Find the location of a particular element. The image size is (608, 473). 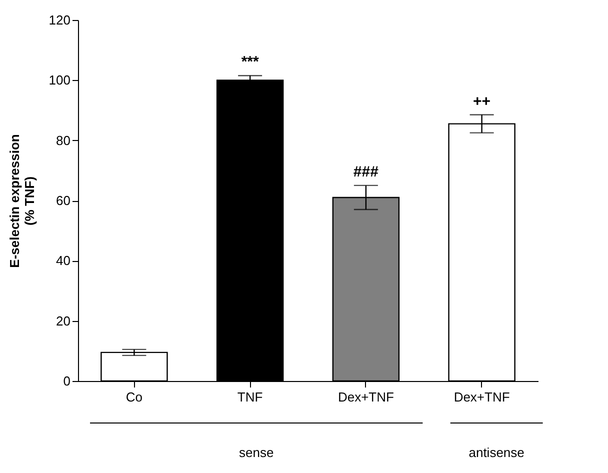

data-label: ++ is located at coordinates (482, 101).